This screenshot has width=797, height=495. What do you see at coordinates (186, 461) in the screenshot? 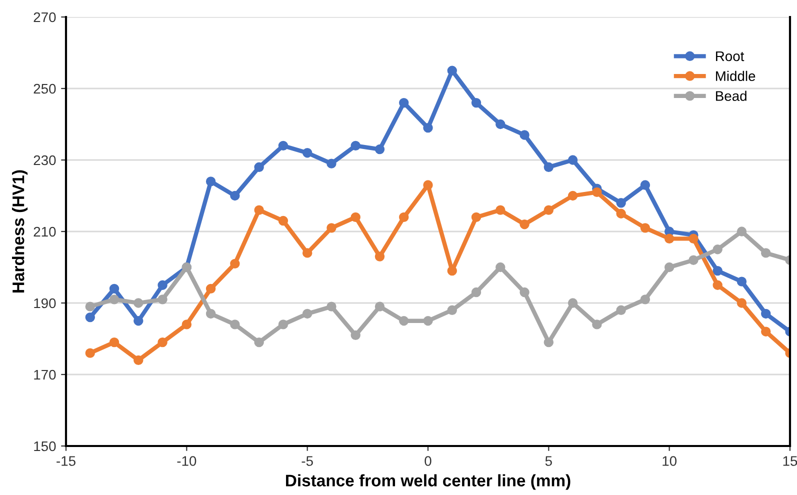
I see `x-tick-label: -10` at bounding box center [186, 461].